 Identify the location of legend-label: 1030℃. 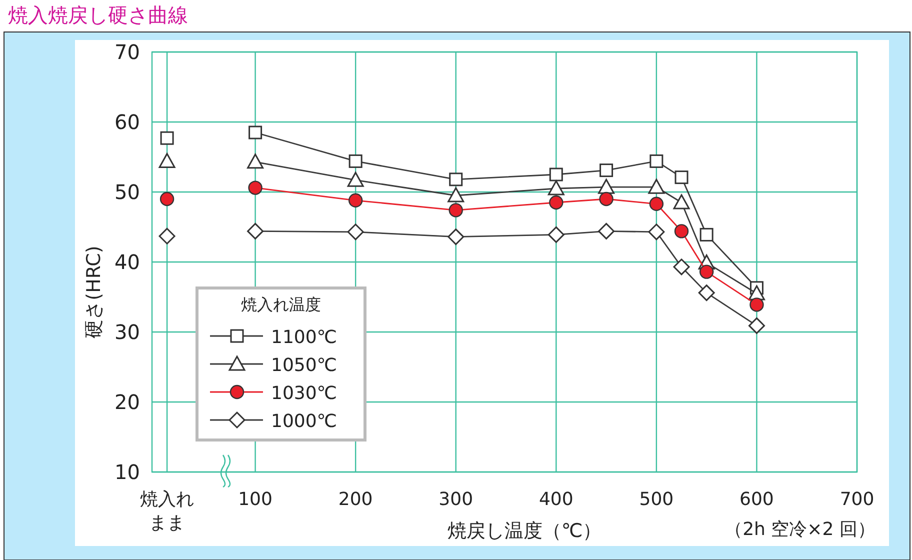
(304, 393).